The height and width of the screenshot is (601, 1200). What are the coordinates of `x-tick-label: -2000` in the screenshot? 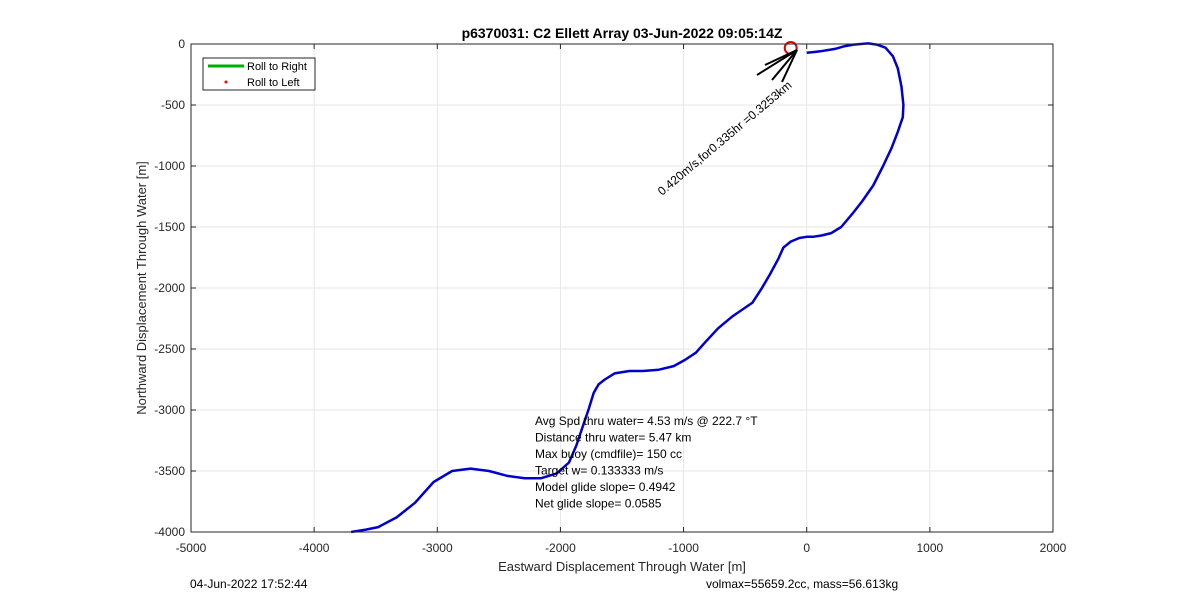 It's located at (560, 548).